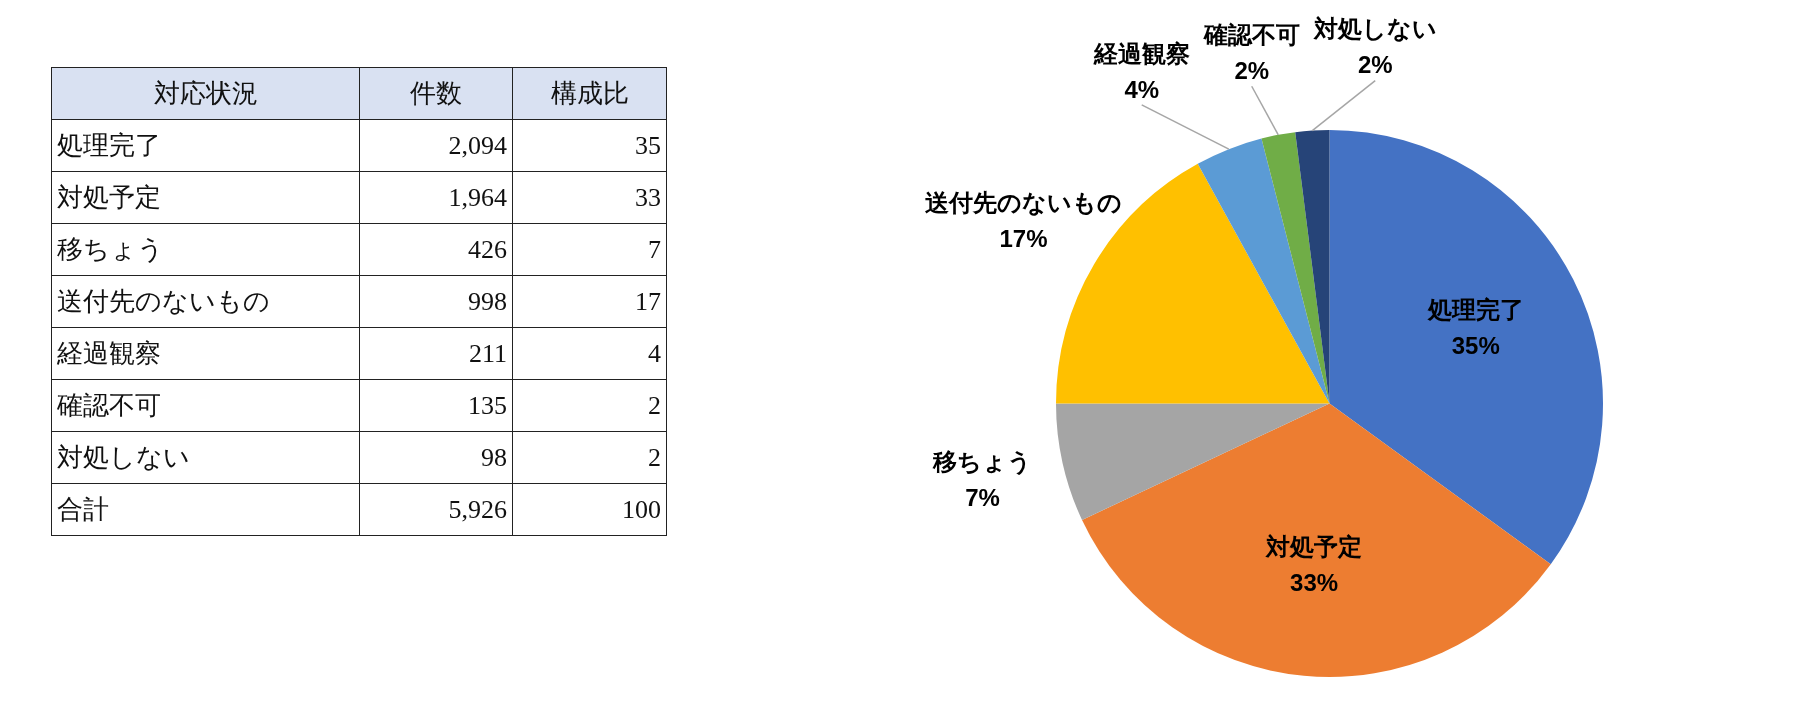 The height and width of the screenshot is (727, 1812). Describe the element at coordinates (205, 93) in the screenshot. I see `text: 対応状況` at that location.